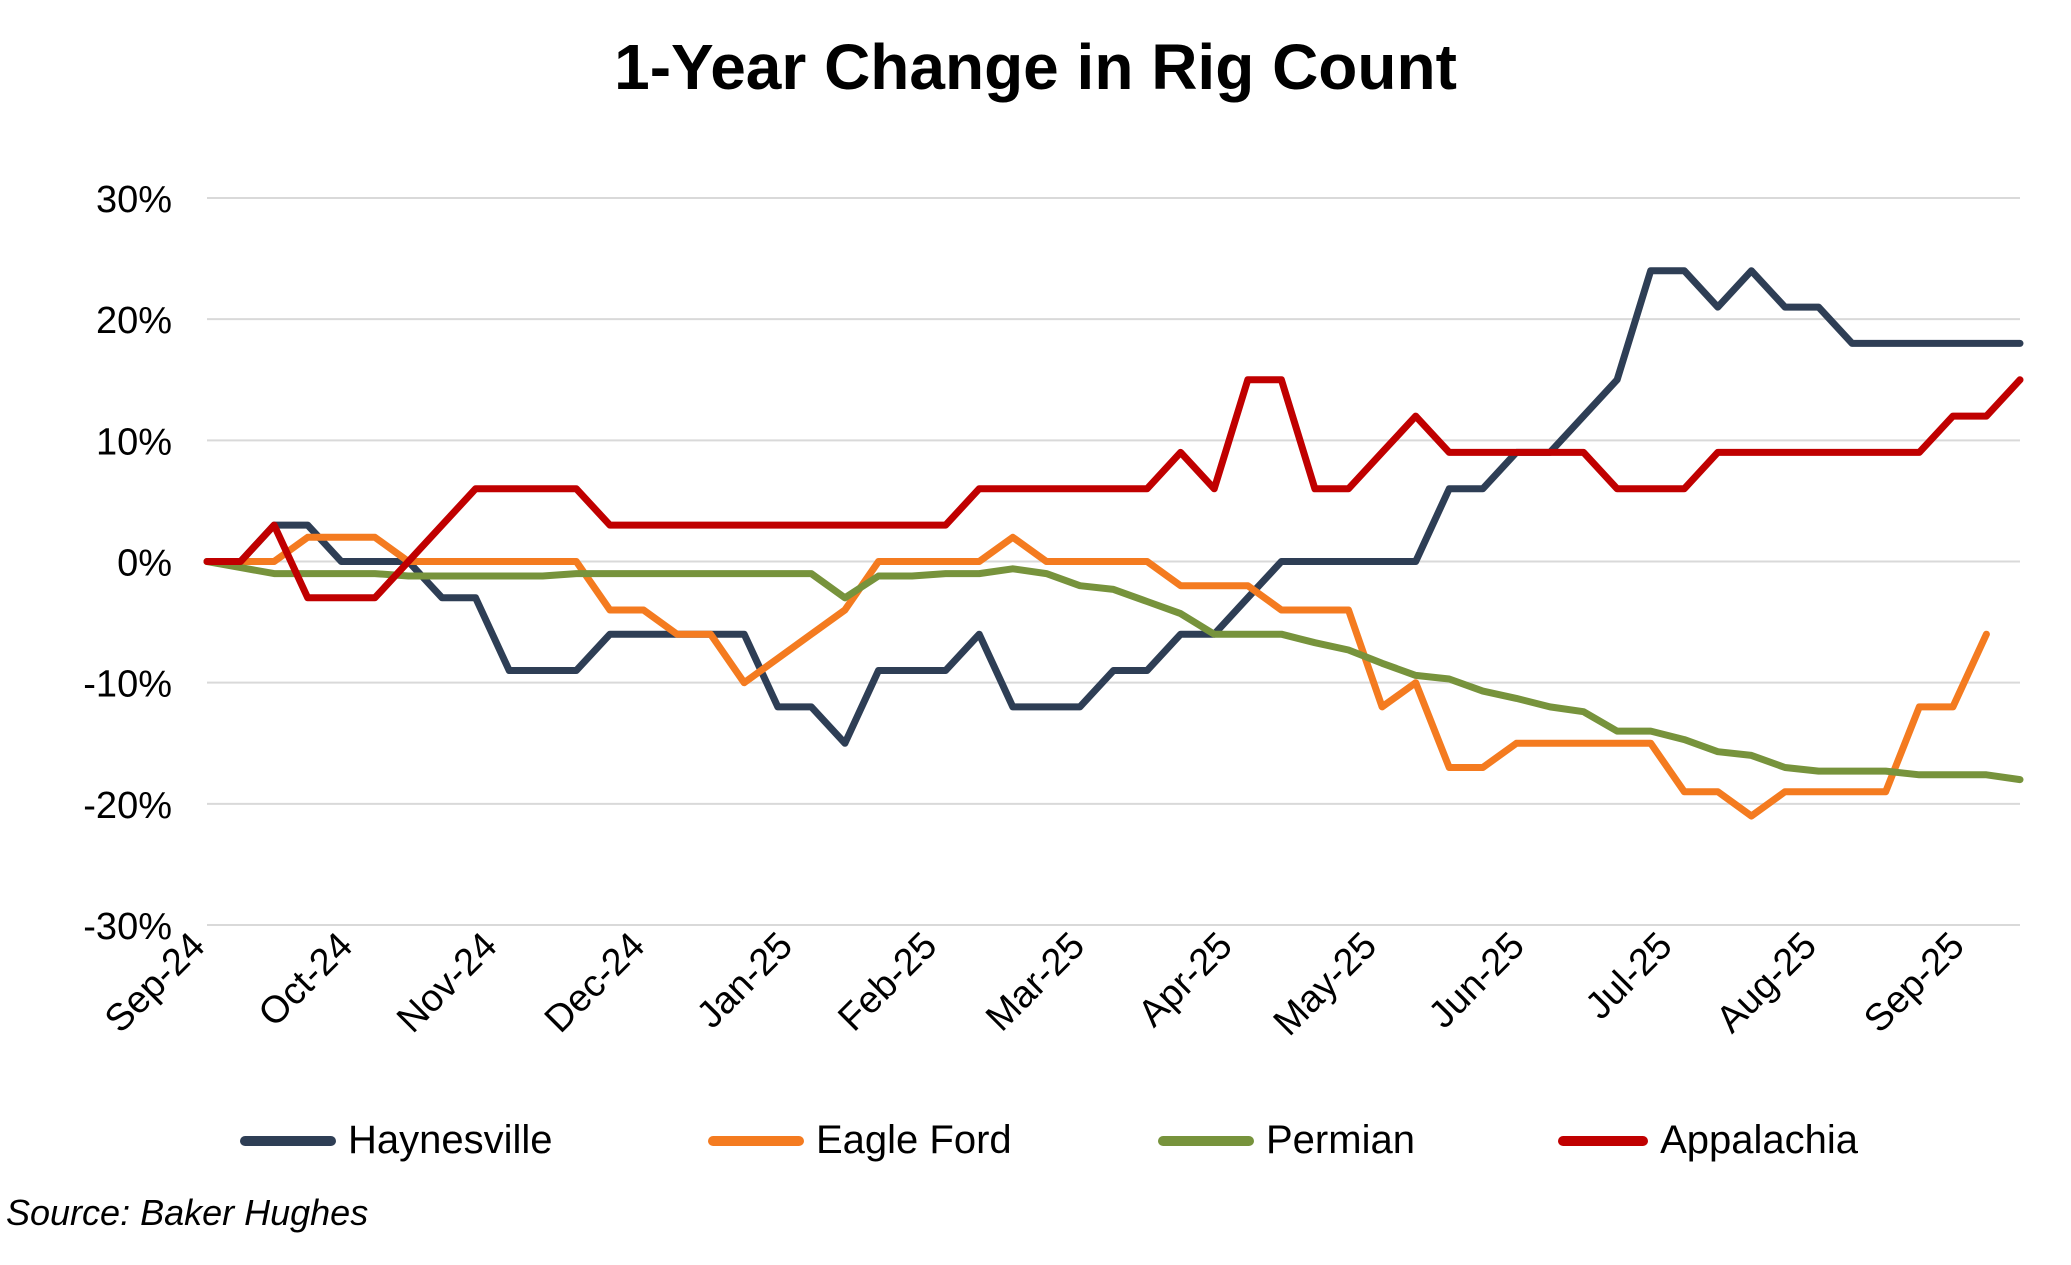 This screenshot has width=2071, height=1265. I want to click on legend-item: Permian, so click(1358, 1140).